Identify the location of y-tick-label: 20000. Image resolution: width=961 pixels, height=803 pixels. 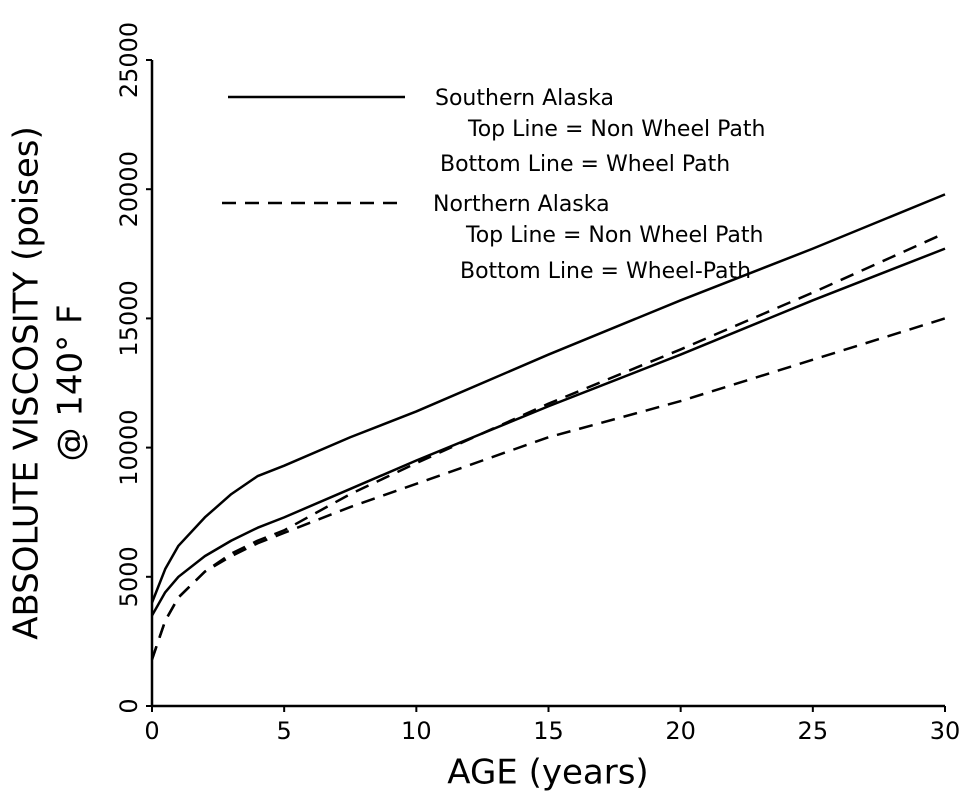
(129, 189).